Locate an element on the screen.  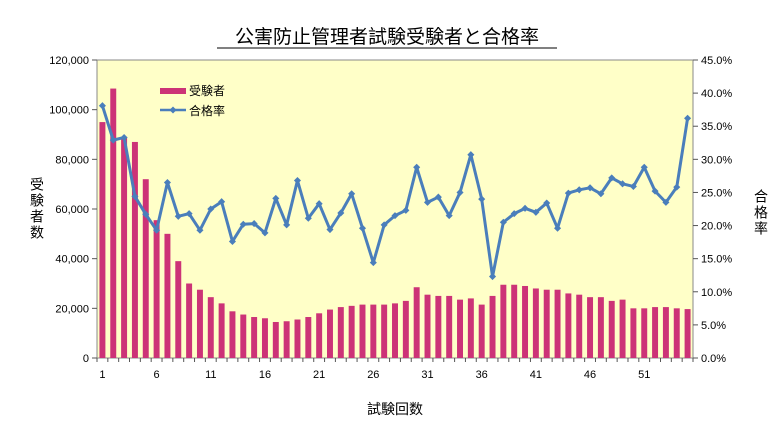
right-tick-label: 10.0% is located at coordinates (716, 293).